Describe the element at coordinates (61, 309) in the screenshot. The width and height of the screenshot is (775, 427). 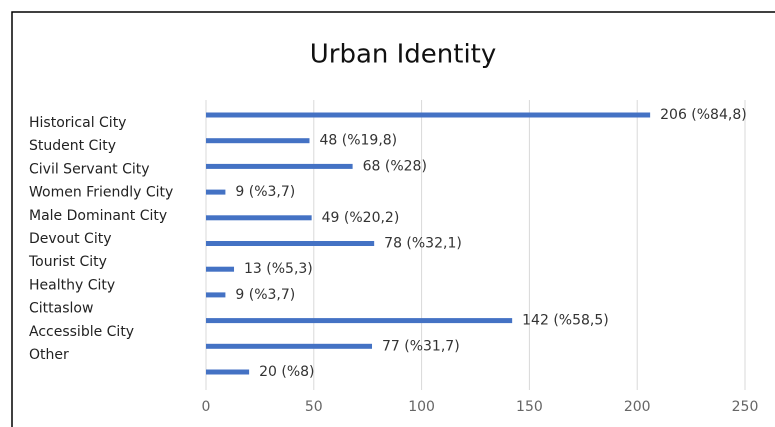
I see `y-tick-label: Cittaslow` at that location.